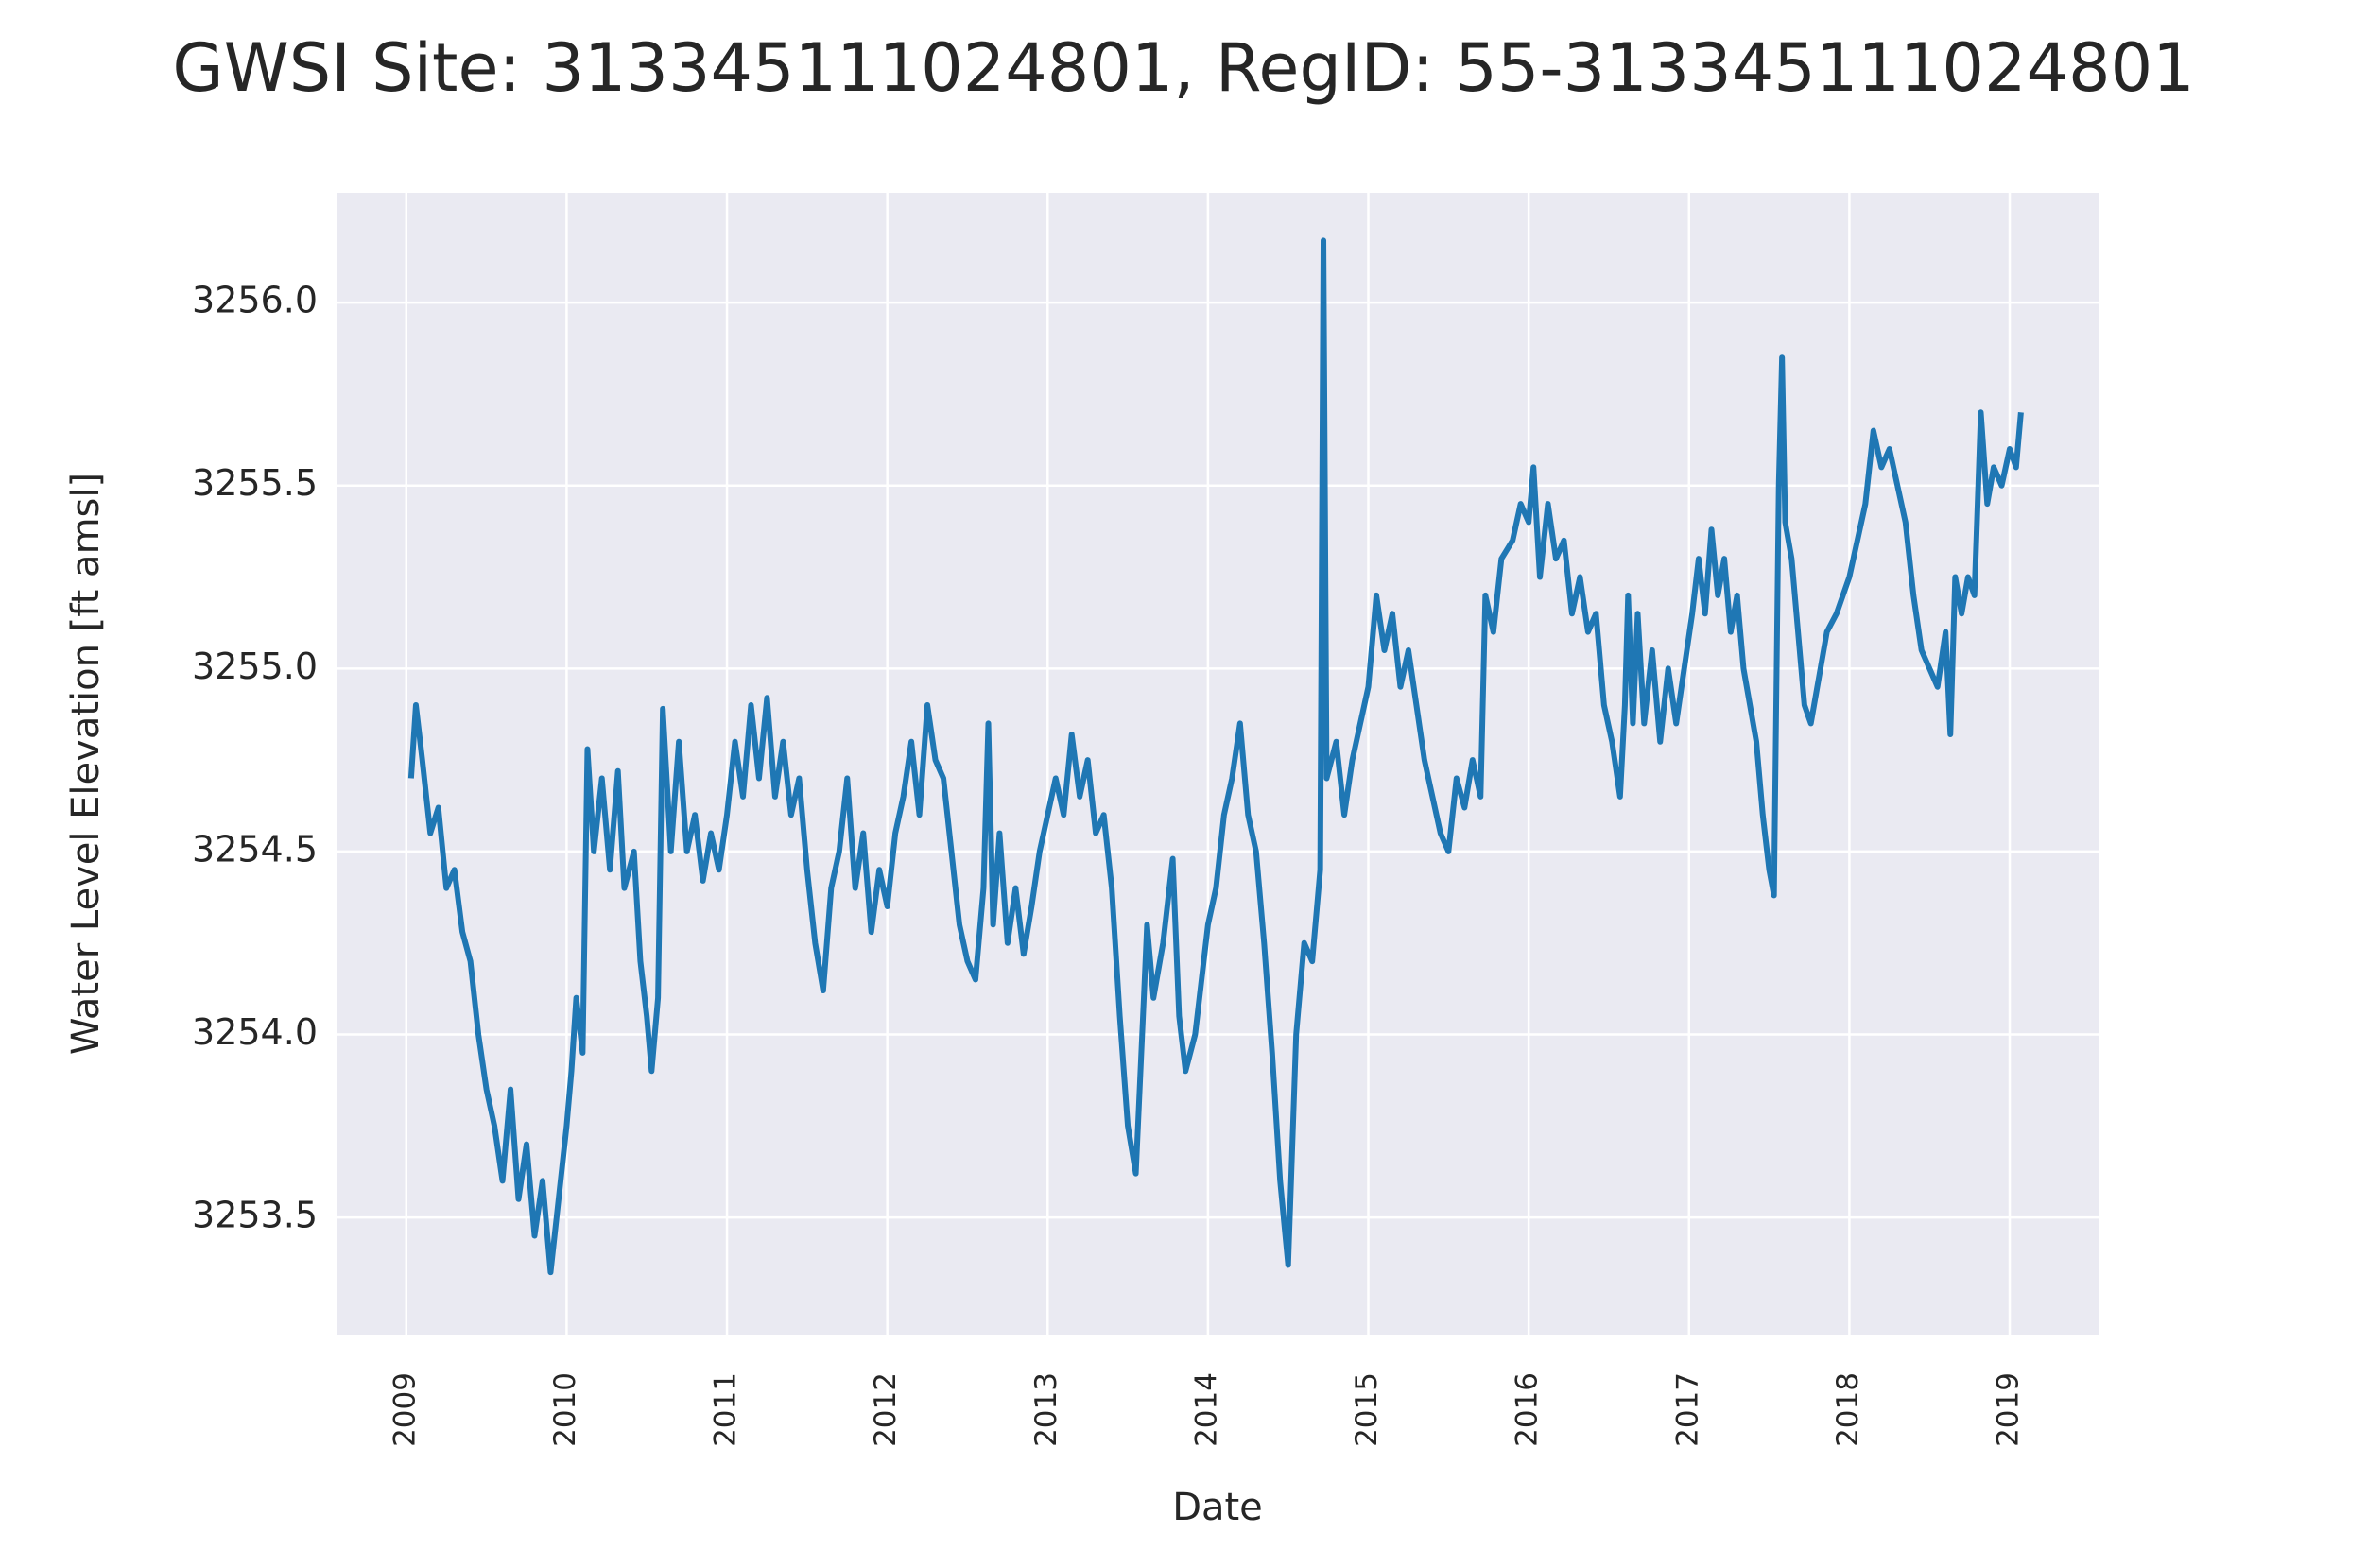 The image size is (2367, 1568). What do you see at coordinates (1217, 1507) in the screenshot?
I see `x-axis-label: Date` at bounding box center [1217, 1507].